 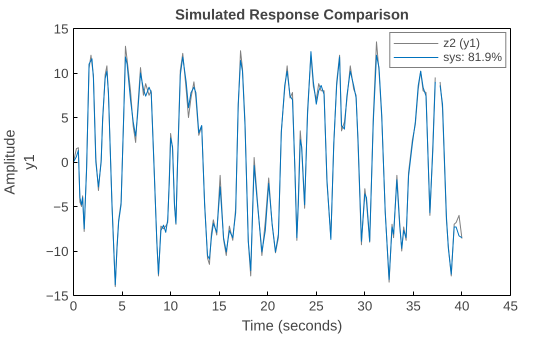 I want to click on x-tick-label: 25, so click(x=316, y=306).